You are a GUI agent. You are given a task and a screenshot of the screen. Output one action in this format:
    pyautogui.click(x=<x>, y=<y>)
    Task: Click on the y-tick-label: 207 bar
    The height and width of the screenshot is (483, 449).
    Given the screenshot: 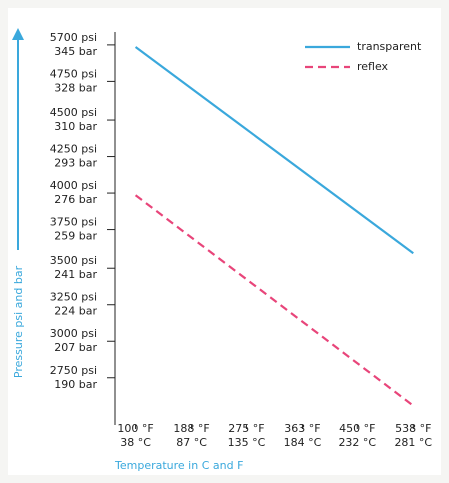 What is the action you would take?
    pyautogui.click(x=75, y=347)
    